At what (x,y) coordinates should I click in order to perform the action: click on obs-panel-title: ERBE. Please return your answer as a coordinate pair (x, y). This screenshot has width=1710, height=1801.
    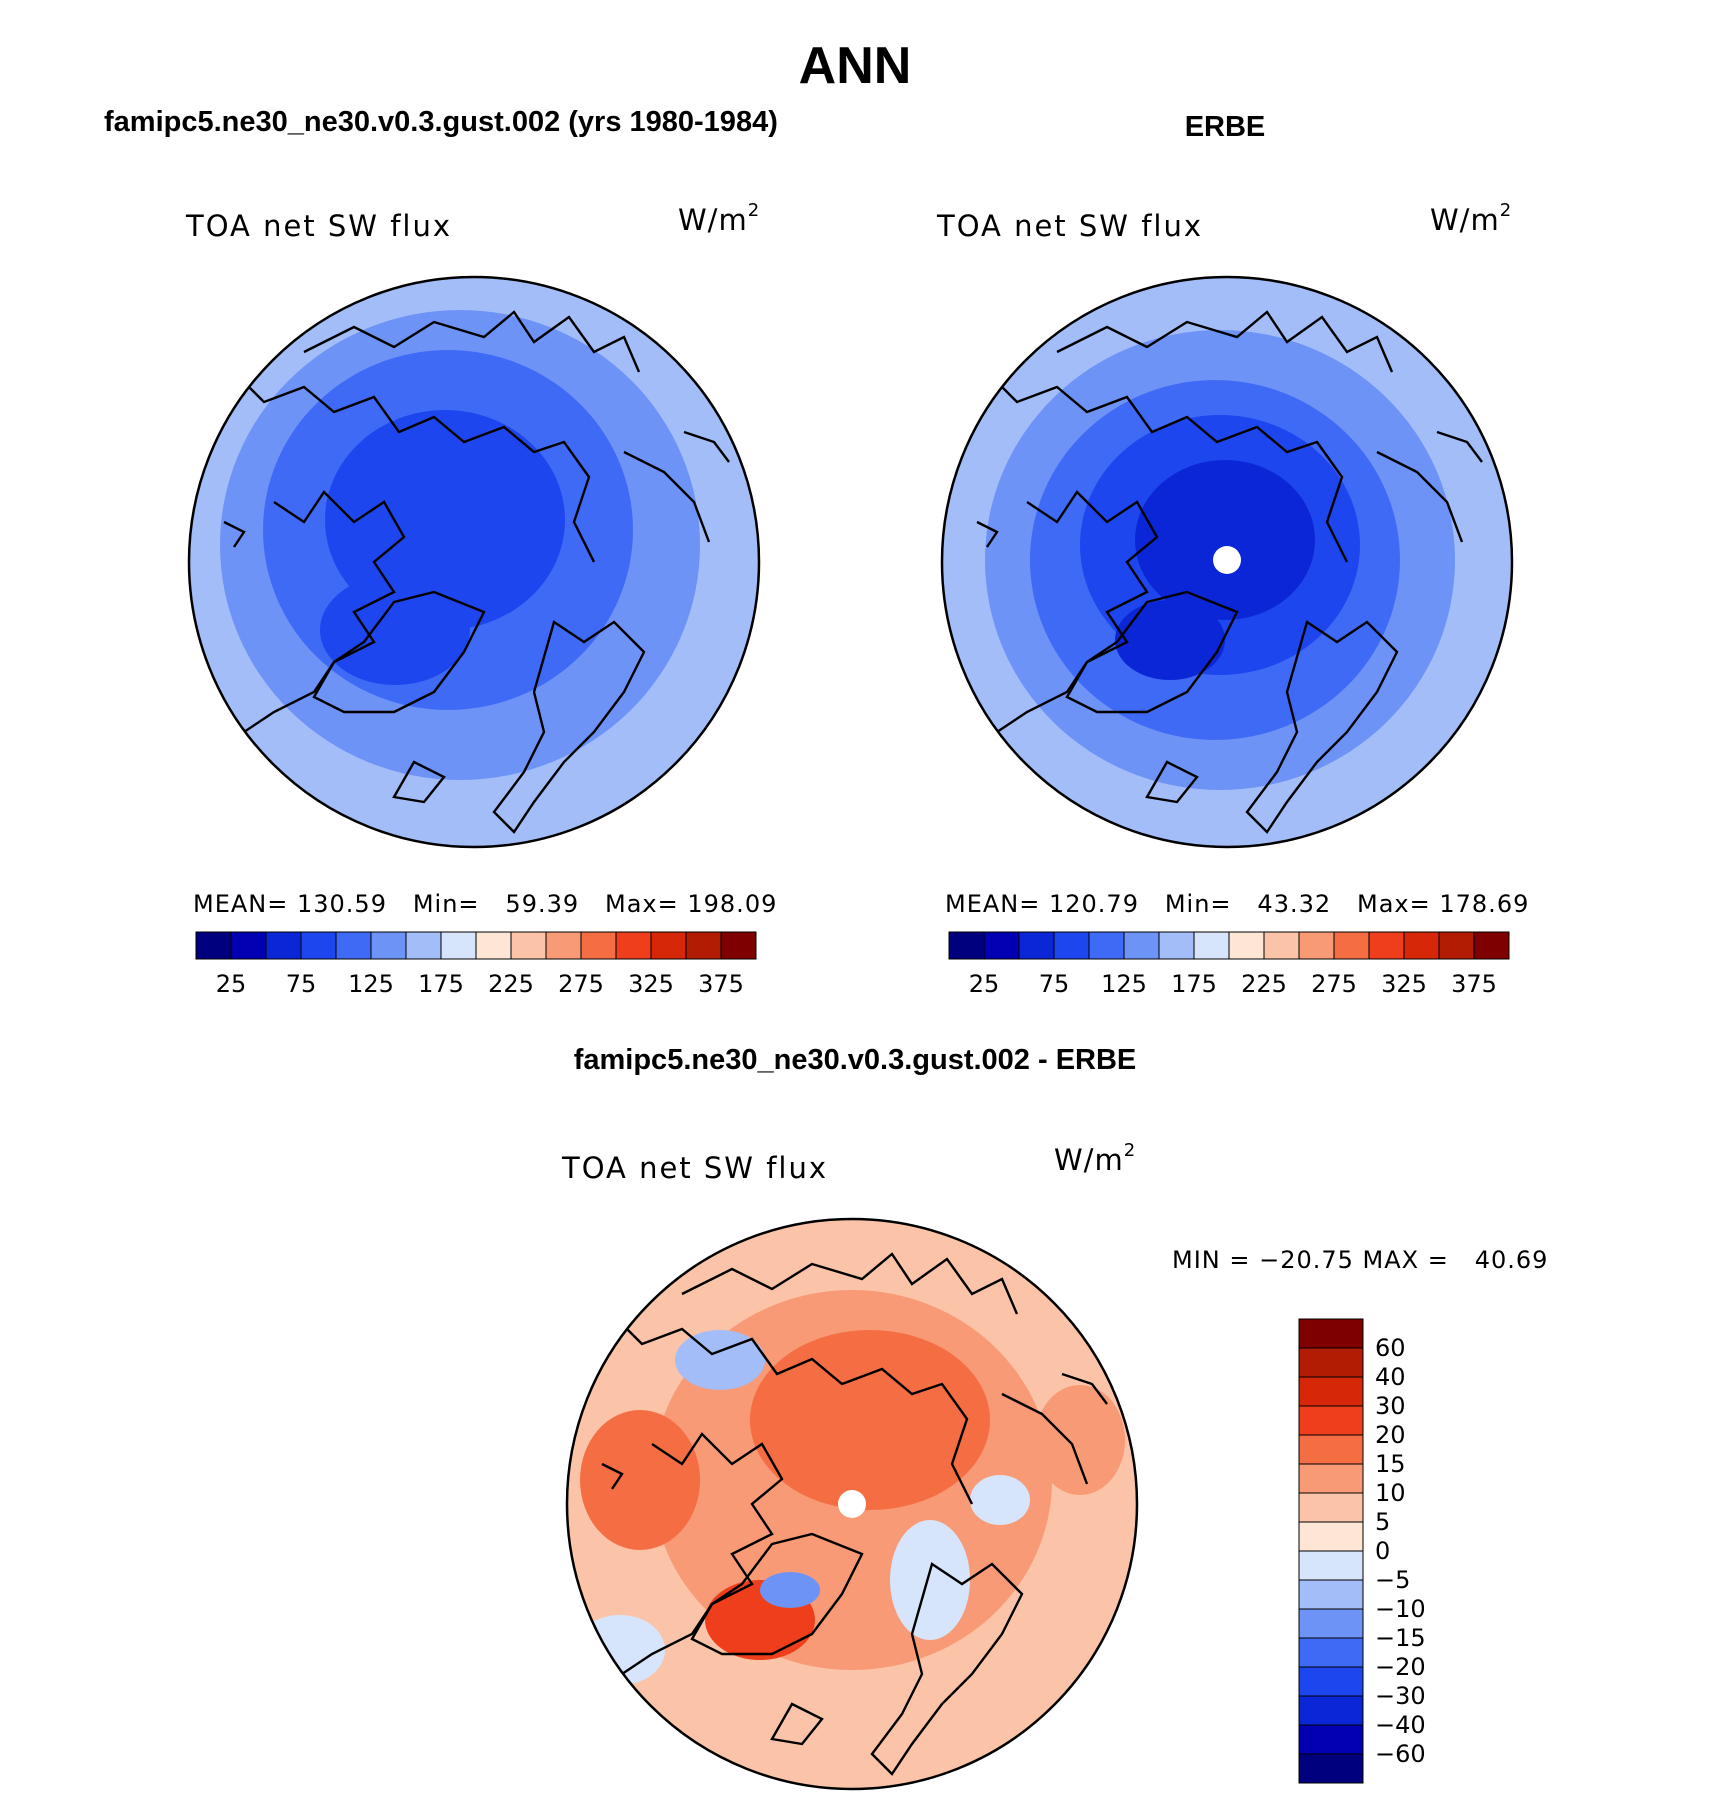
    Looking at the image, I should click on (1225, 127).